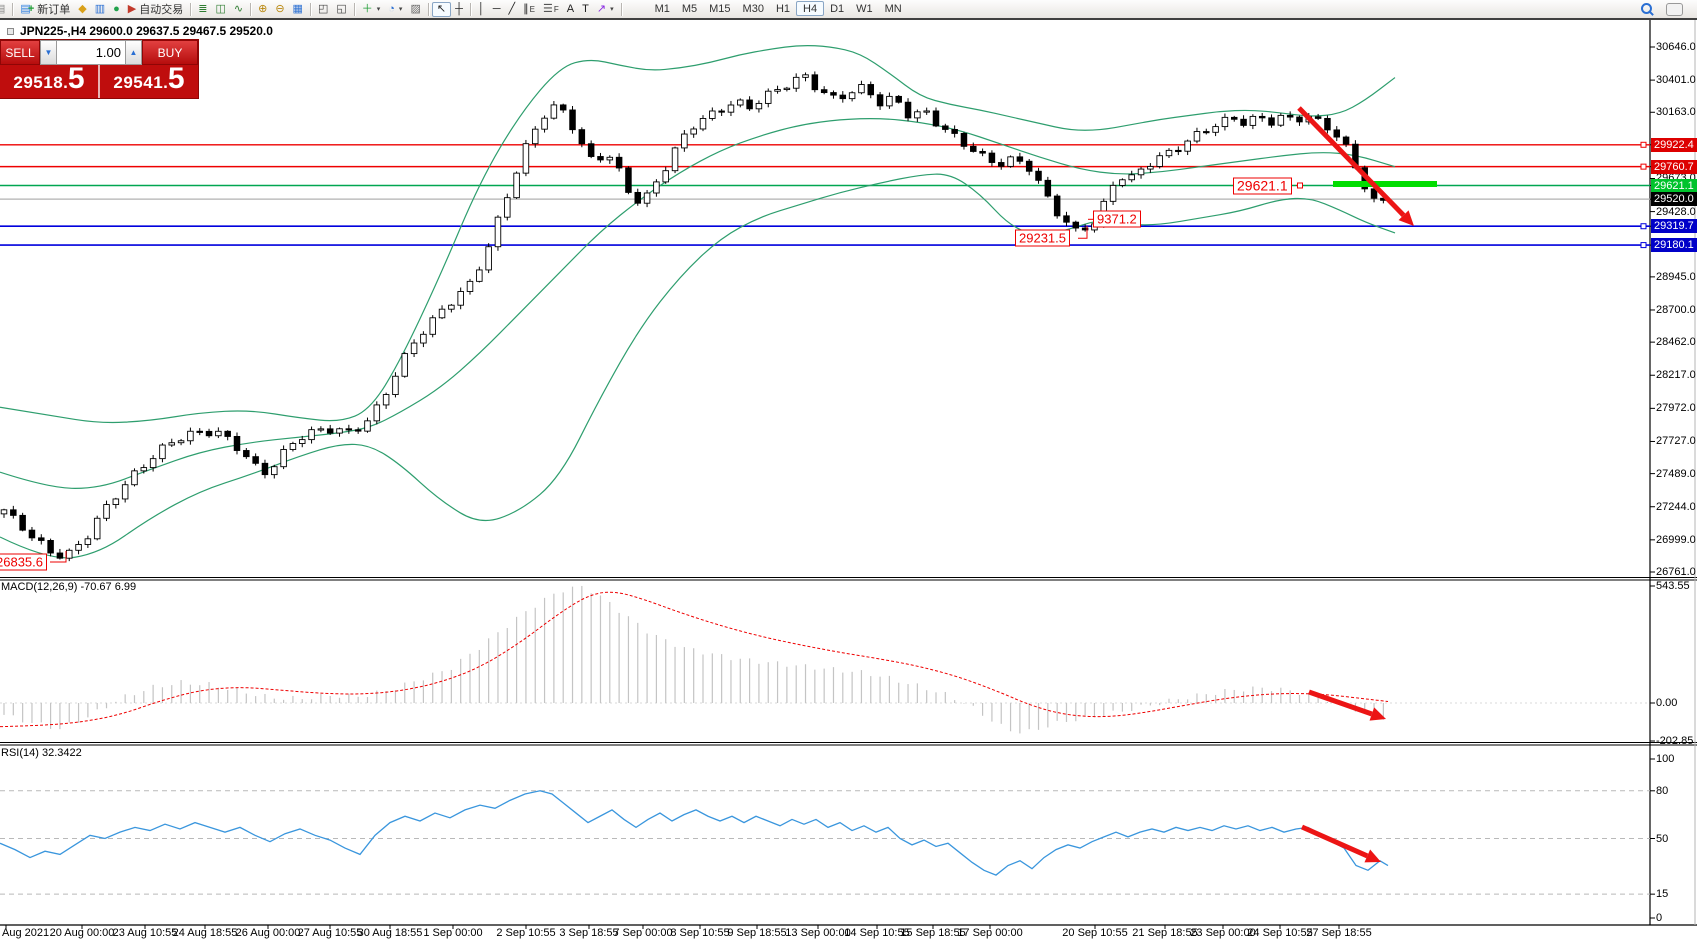  What do you see at coordinates (220, 9) in the screenshot?
I see `candlestick-chart-icon: ◫` at bounding box center [220, 9].